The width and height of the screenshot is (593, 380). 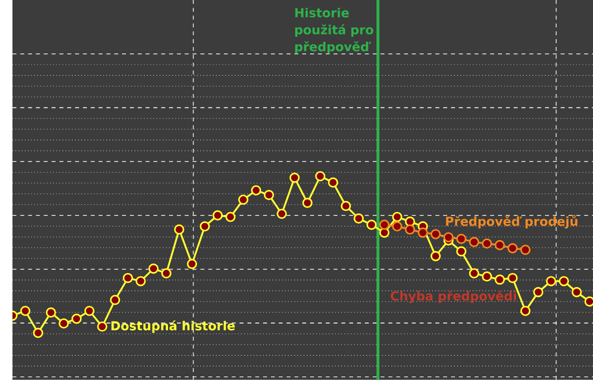 What do you see at coordinates (173, 326) in the screenshot?
I see `annotation: Dostupná historie` at bounding box center [173, 326].